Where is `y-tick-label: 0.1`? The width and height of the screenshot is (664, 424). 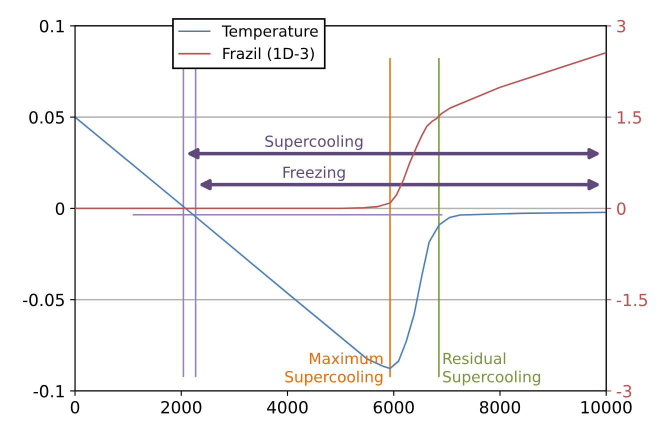 y-tick-label: 0.1 is located at coordinates (52, 26).